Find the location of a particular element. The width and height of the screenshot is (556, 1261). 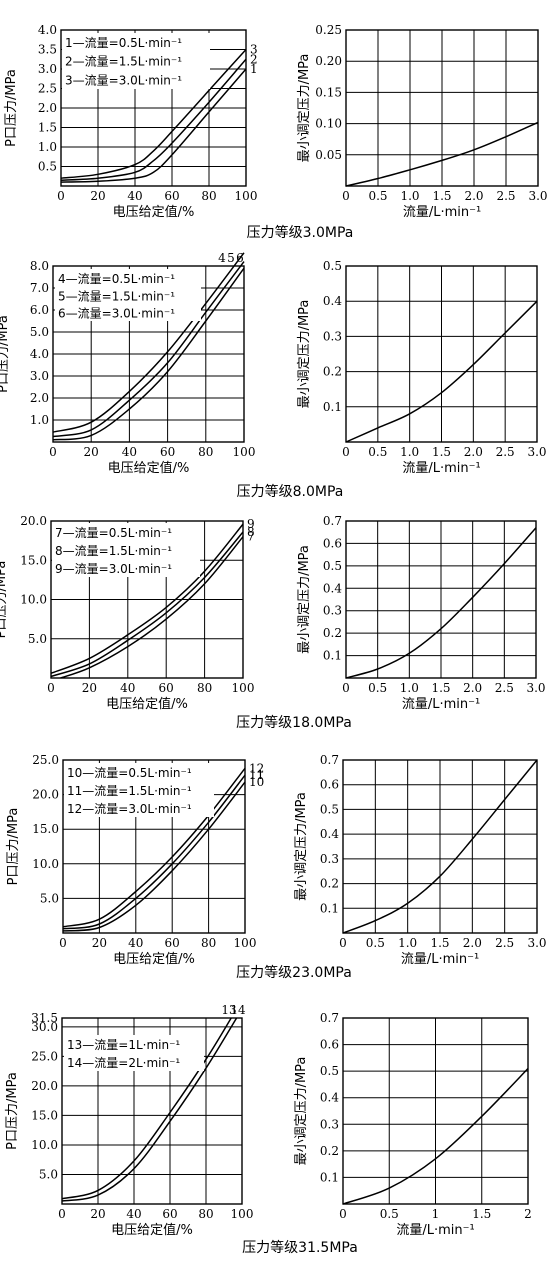

chart-5-y-tick-label: 20.0 is located at coordinates (33, 521).